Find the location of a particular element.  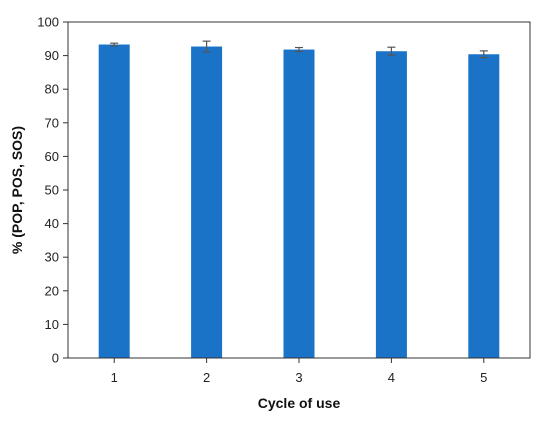

y-tick-label: 90 is located at coordinates (52, 55).